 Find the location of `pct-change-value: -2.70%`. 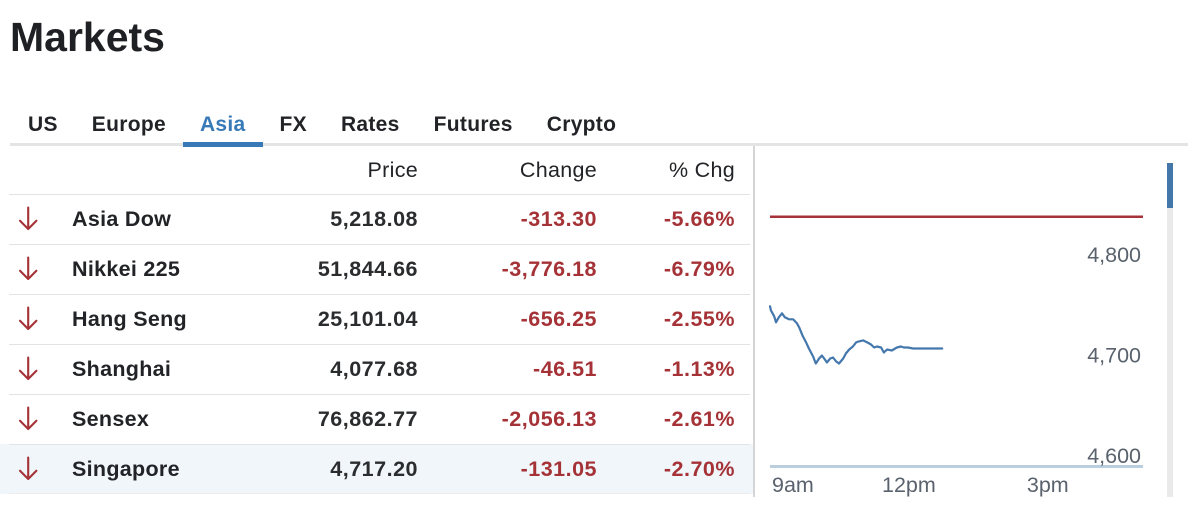

pct-change-value: -2.70% is located at coordinates (699, 468).